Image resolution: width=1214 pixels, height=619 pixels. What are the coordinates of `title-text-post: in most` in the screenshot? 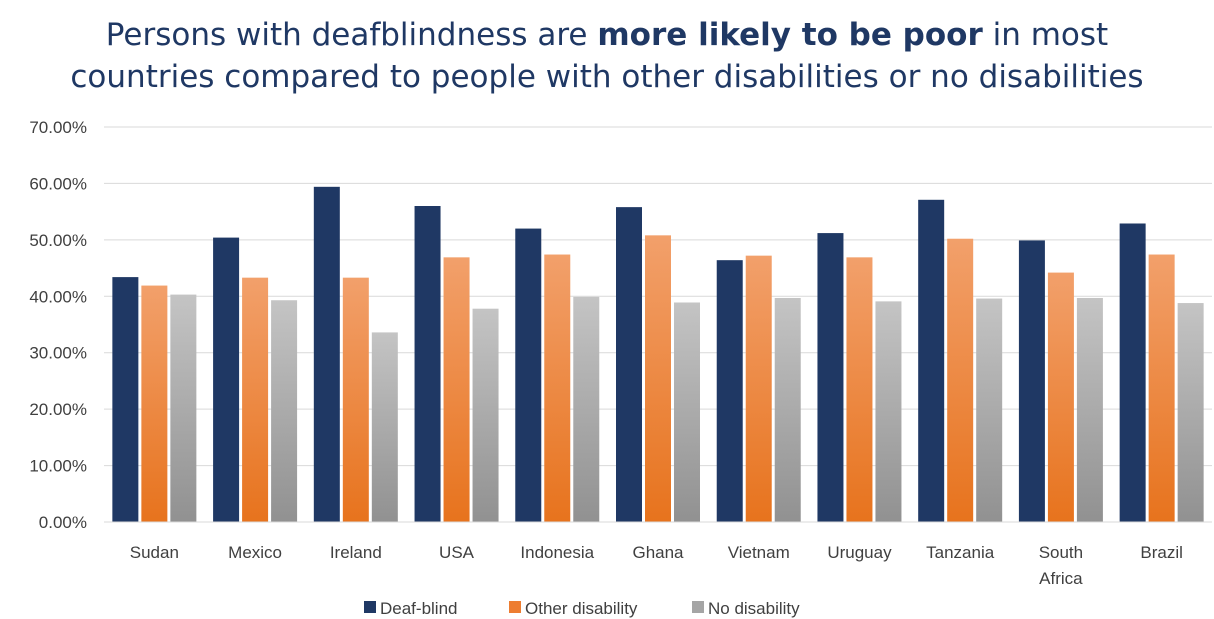 It's located at (1045, 35).